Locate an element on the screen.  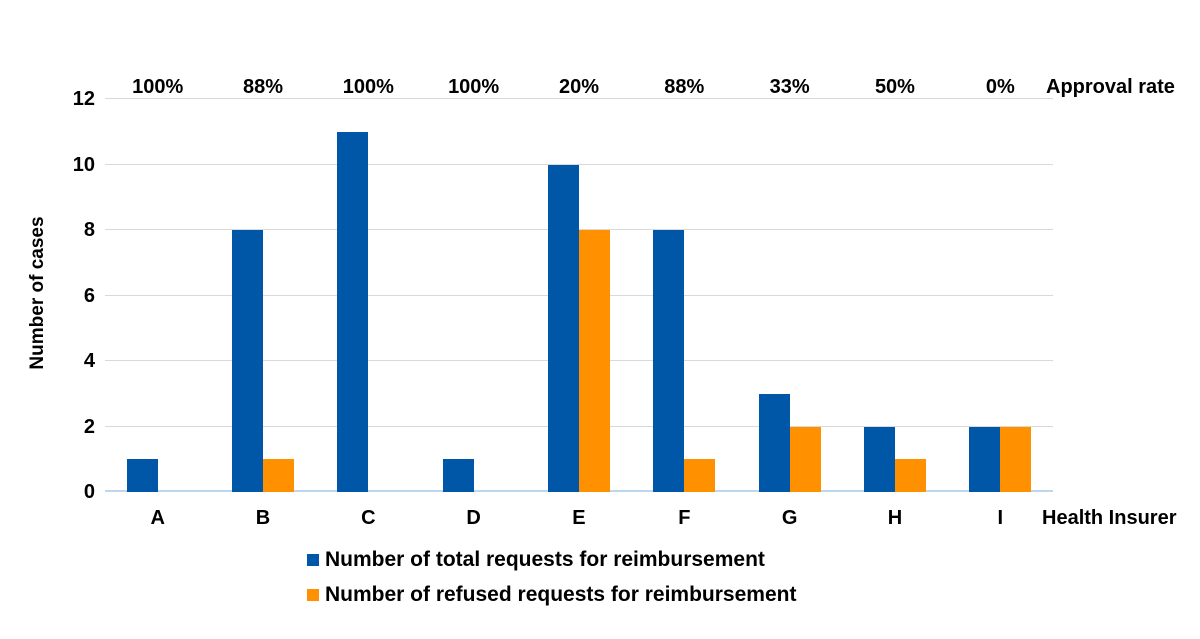
y-tick-label-2: 2 is located at coordinates (89, 426).